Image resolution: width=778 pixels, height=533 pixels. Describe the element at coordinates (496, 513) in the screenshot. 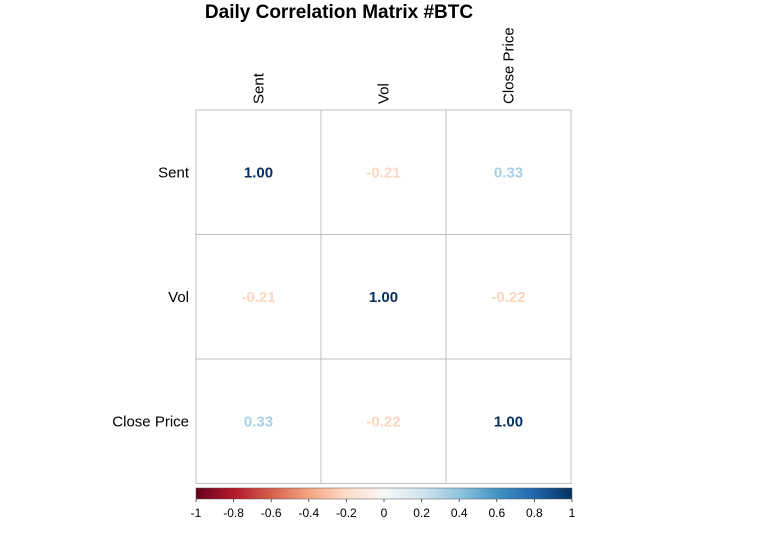

I see `colorbar-tick-label: 0.6` at that location.